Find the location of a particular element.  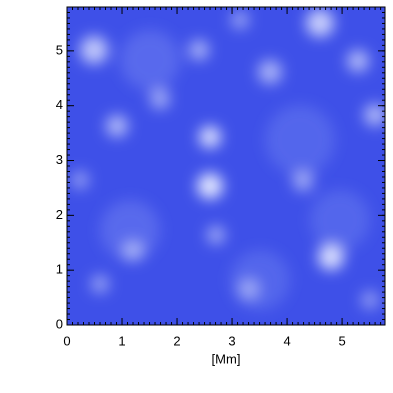

x-tick-label: 3 is located at coordinates (231, 340).